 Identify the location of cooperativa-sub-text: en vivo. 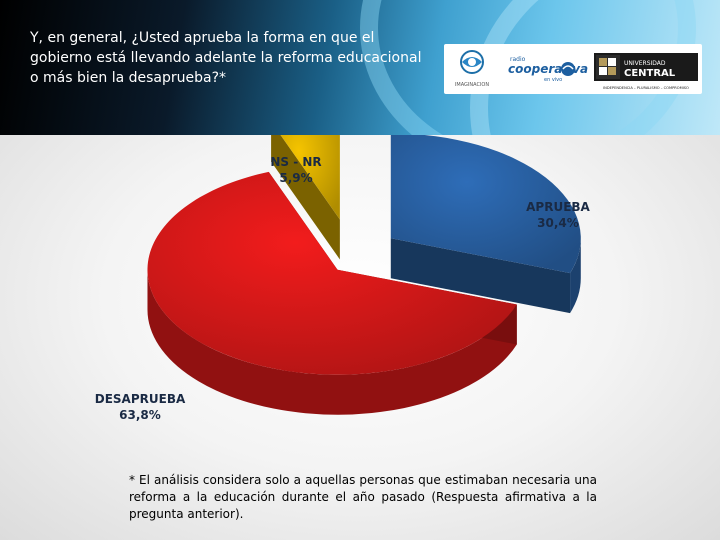
(553, 80).